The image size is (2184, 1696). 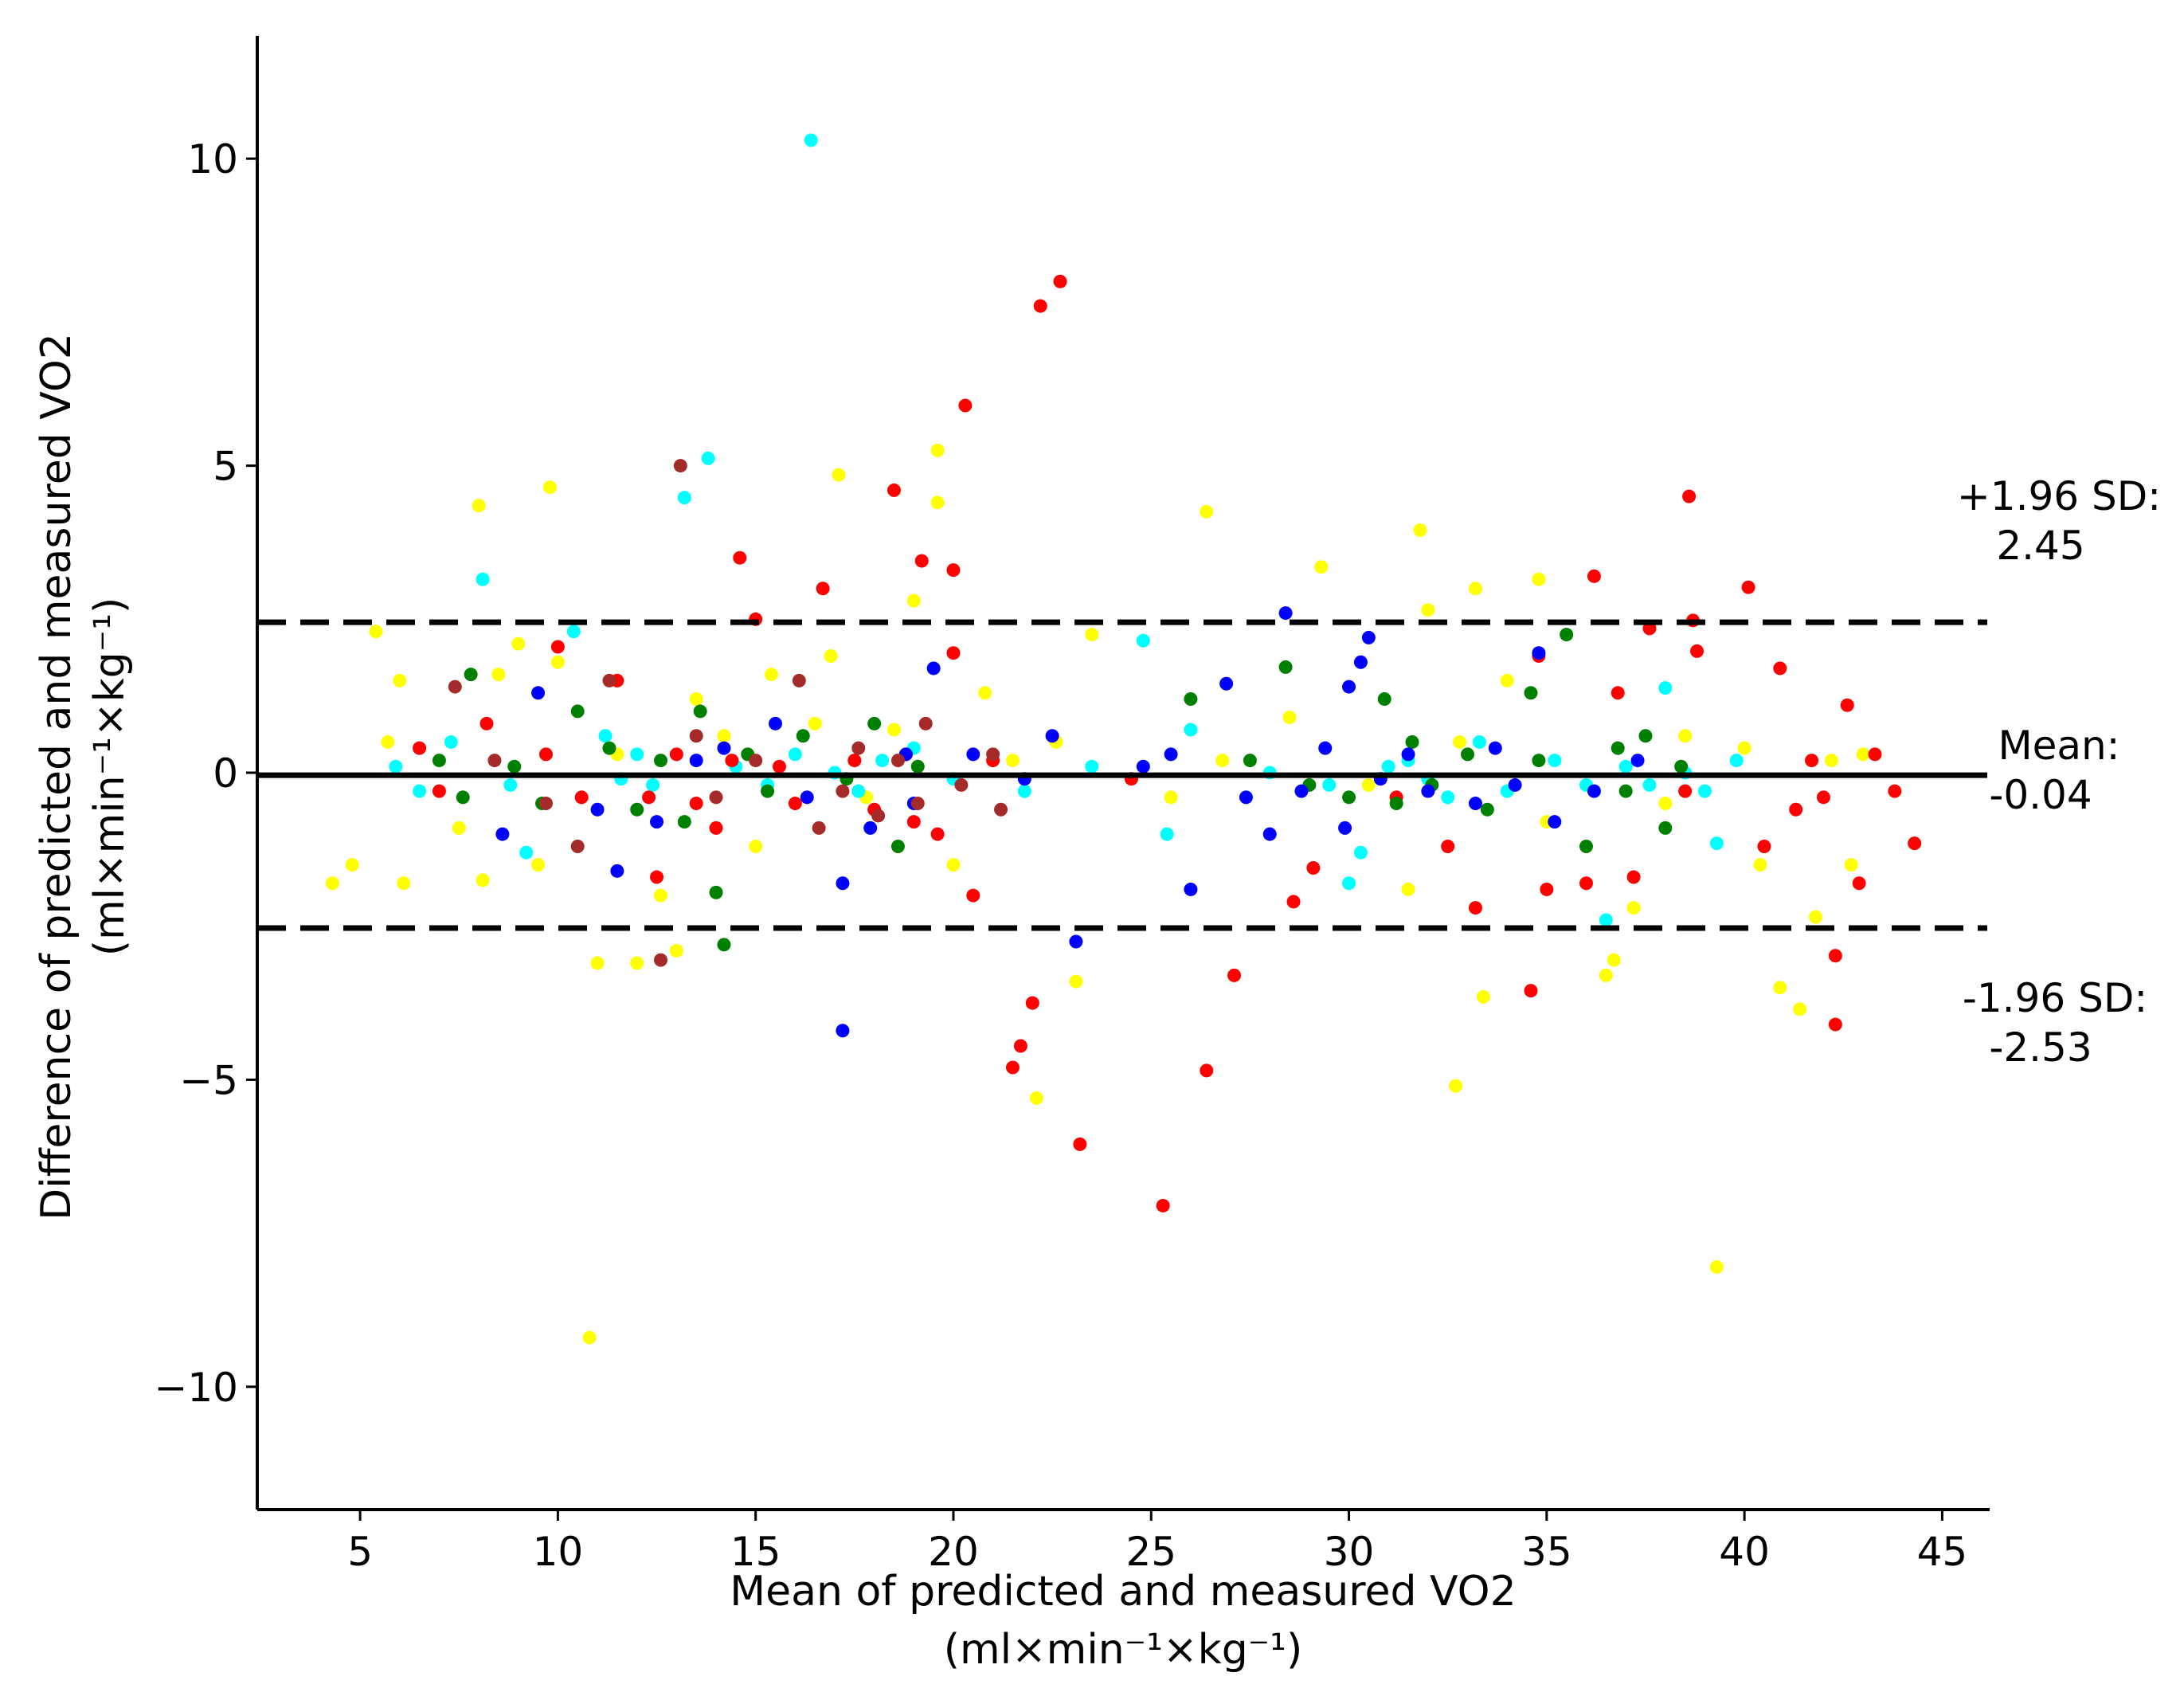 What do you see at coordinates (2058, 746) in the screenshot?
I see `mean-label: Mean:` at bounding box center [2058, 746].